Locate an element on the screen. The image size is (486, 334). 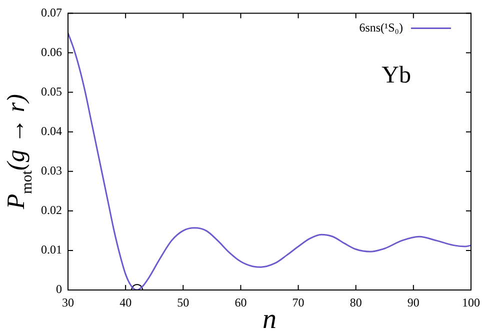
annotation: Yb is located at coordinates (396, 75).